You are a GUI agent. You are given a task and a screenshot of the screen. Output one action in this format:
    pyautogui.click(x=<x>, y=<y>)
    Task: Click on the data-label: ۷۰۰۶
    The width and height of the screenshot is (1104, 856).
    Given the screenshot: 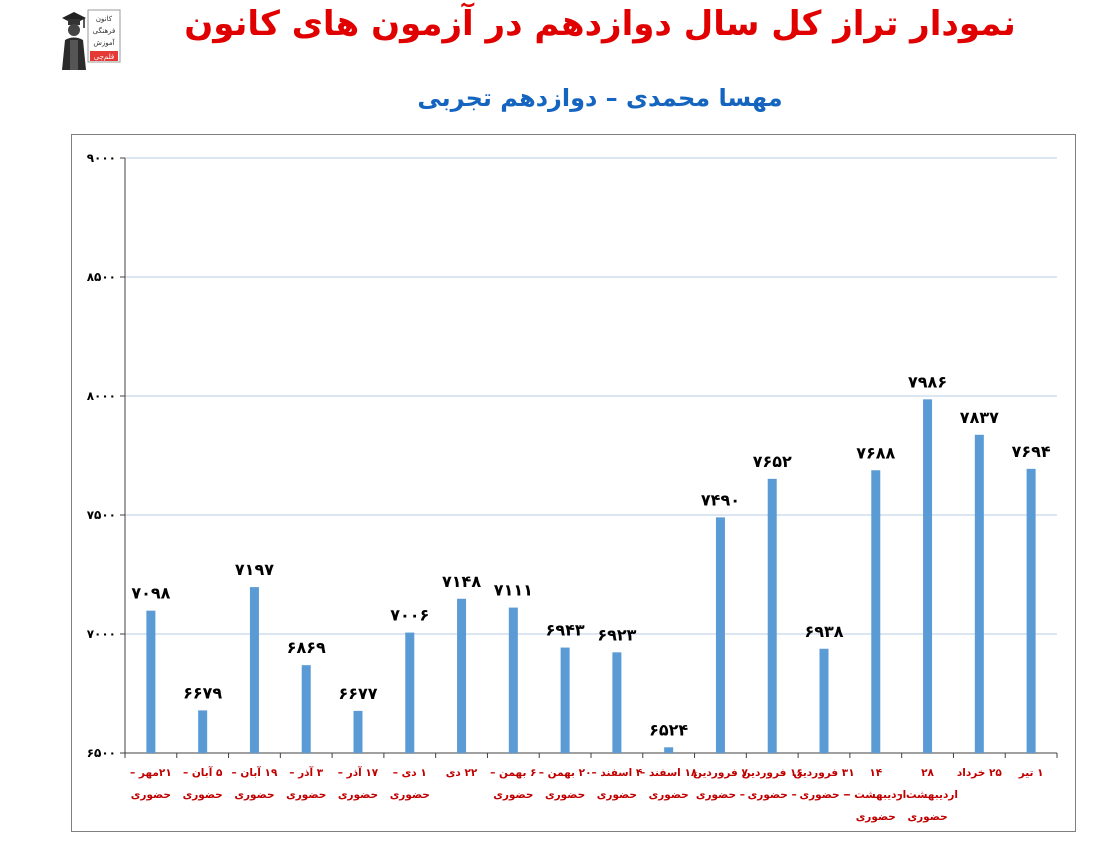 What is the action you would take?
    pyautogui.click(x=409, y=615)
    